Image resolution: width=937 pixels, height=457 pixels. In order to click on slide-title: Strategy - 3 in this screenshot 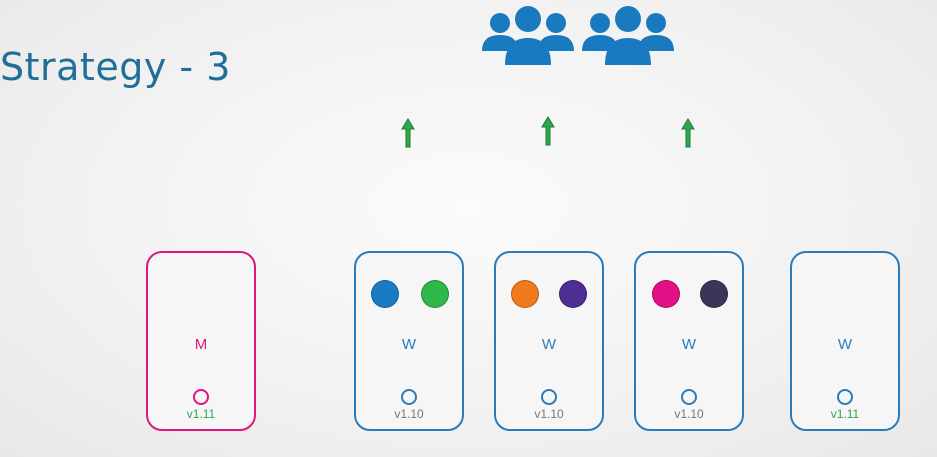, I will do `click(115, 67)`.